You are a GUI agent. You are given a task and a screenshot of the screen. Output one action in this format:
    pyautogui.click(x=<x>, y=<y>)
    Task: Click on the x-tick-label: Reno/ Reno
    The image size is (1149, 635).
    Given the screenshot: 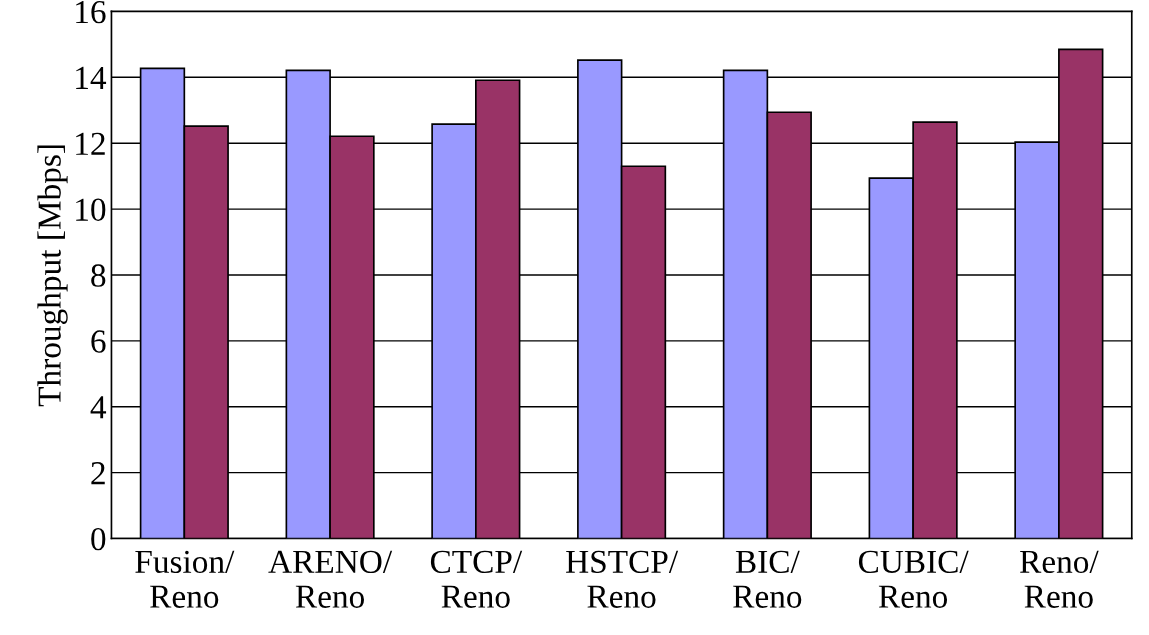 What is the action you would take?
    pyautogui.click(x=1059, y=579)
    